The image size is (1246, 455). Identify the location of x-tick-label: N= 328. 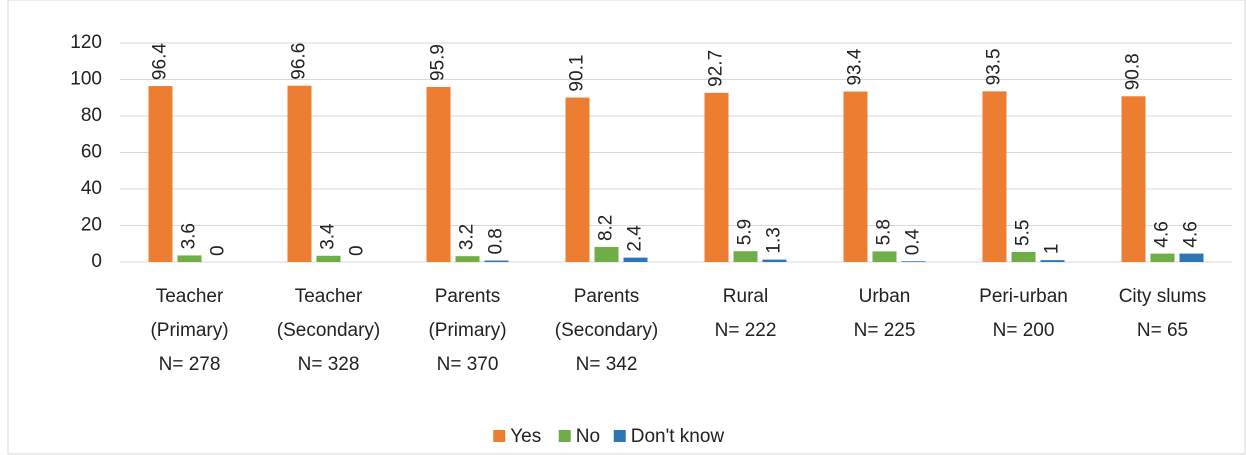
(329, 364).